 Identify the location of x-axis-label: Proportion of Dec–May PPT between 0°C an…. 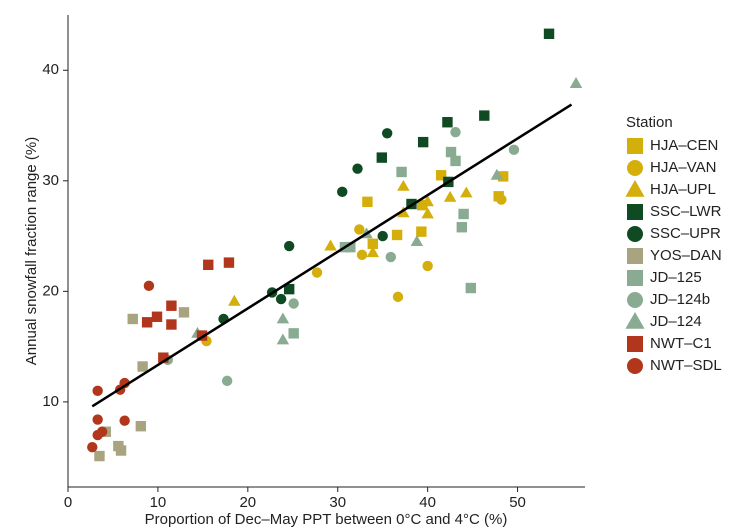
(326, 519).